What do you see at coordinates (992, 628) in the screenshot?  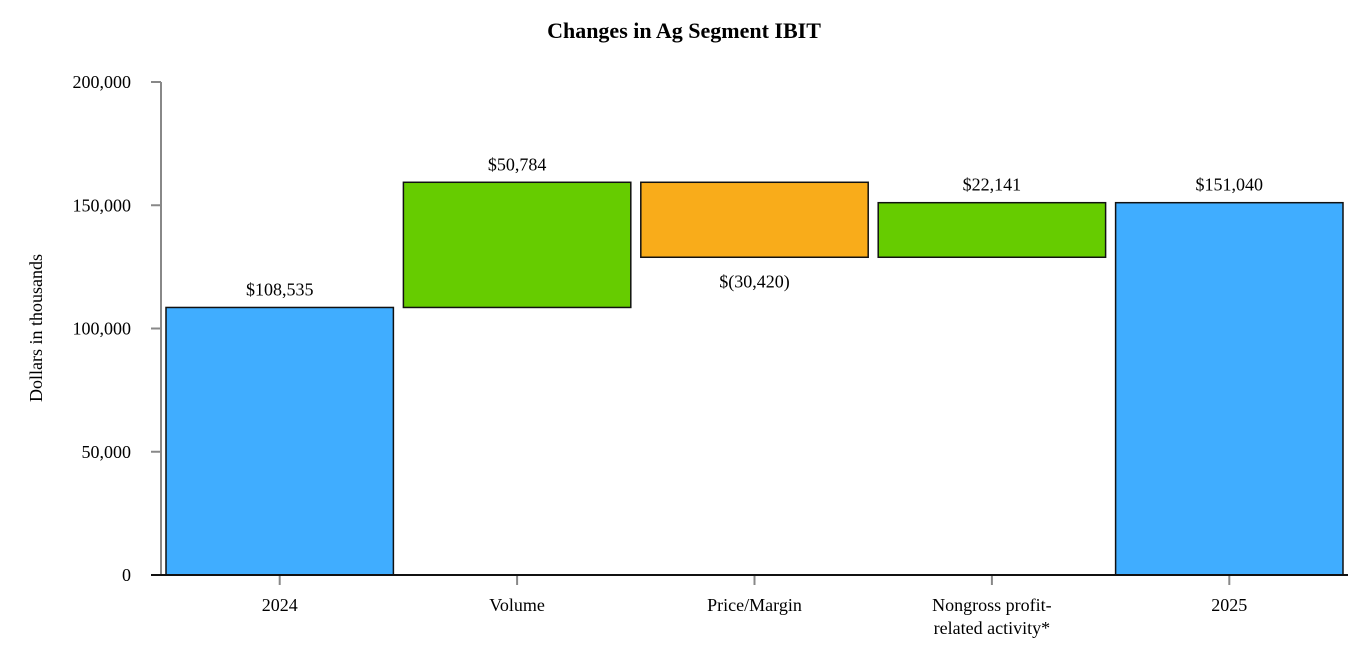 I see `x-tick-label: related activity*` at bounding box center [992, 628].